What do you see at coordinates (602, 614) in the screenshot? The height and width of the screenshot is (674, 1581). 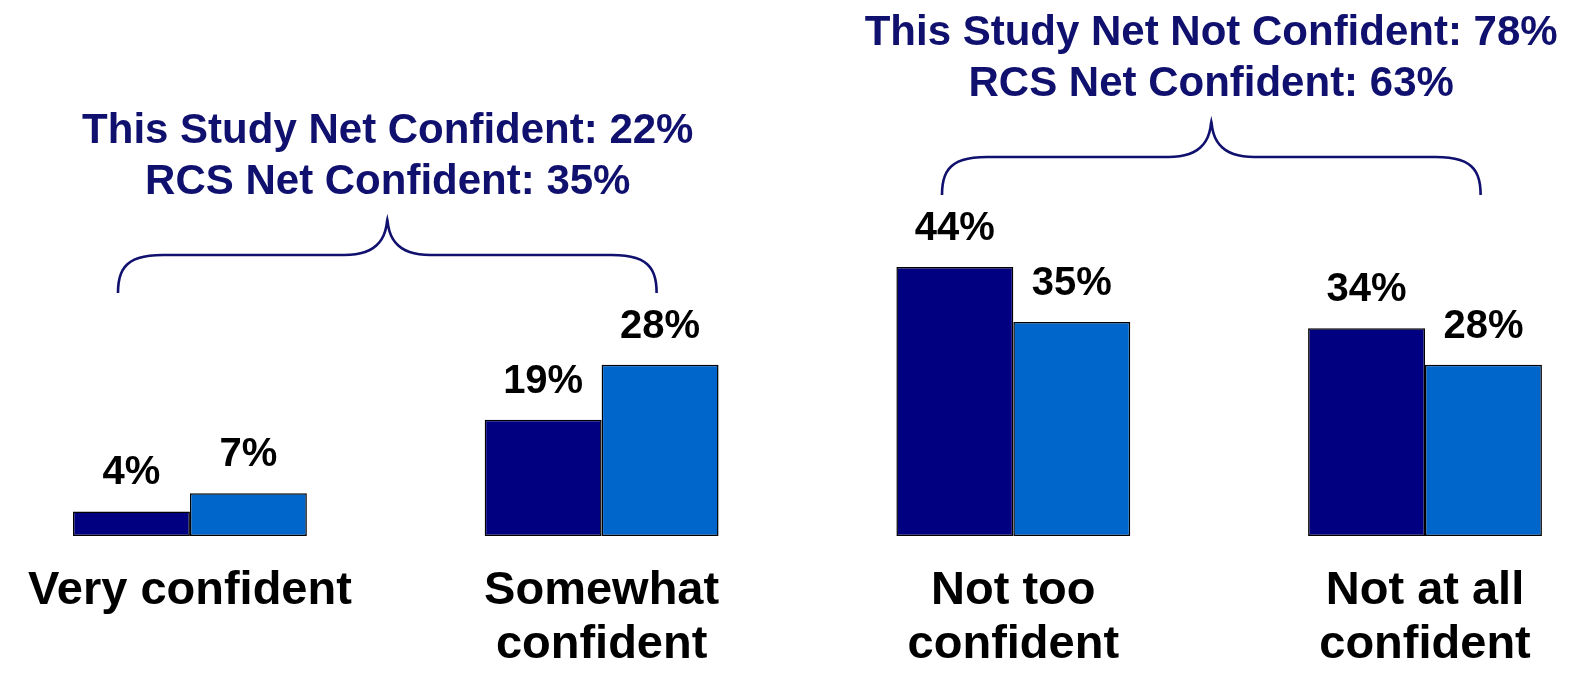 I see `x-tick-label: Somewhat confident` at bounding box center [602, 614].